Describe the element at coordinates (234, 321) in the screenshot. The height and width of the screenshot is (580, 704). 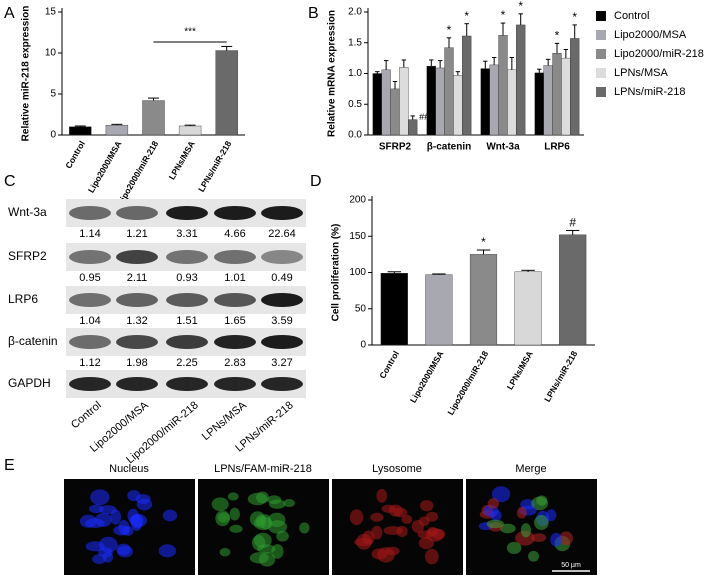
I see `band-value: 1.65` at that location.